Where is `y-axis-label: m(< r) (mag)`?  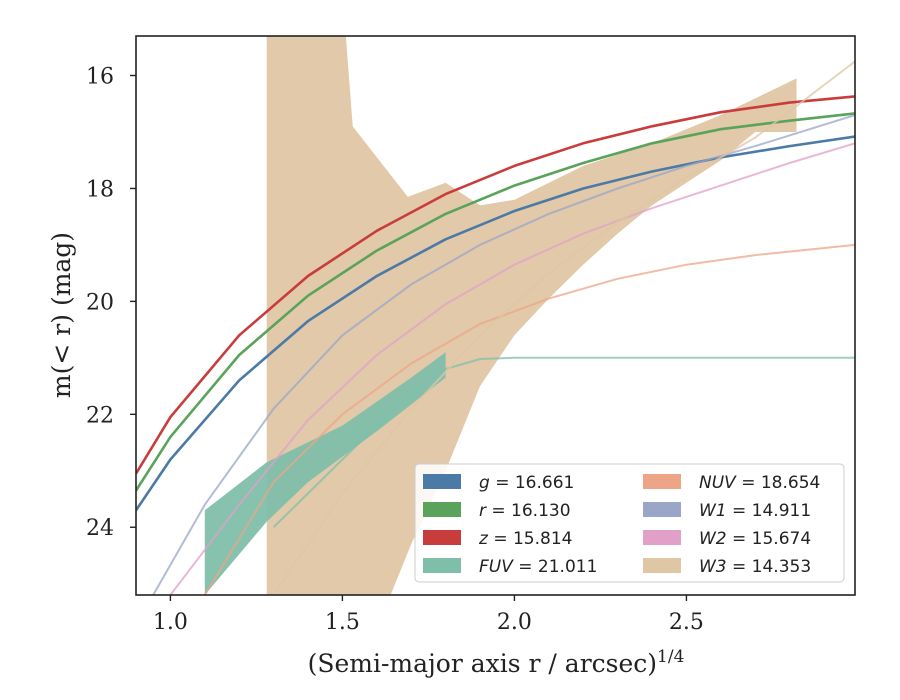
y-axis-label: m(< r) (mag) is located at coordinates (61, 315).